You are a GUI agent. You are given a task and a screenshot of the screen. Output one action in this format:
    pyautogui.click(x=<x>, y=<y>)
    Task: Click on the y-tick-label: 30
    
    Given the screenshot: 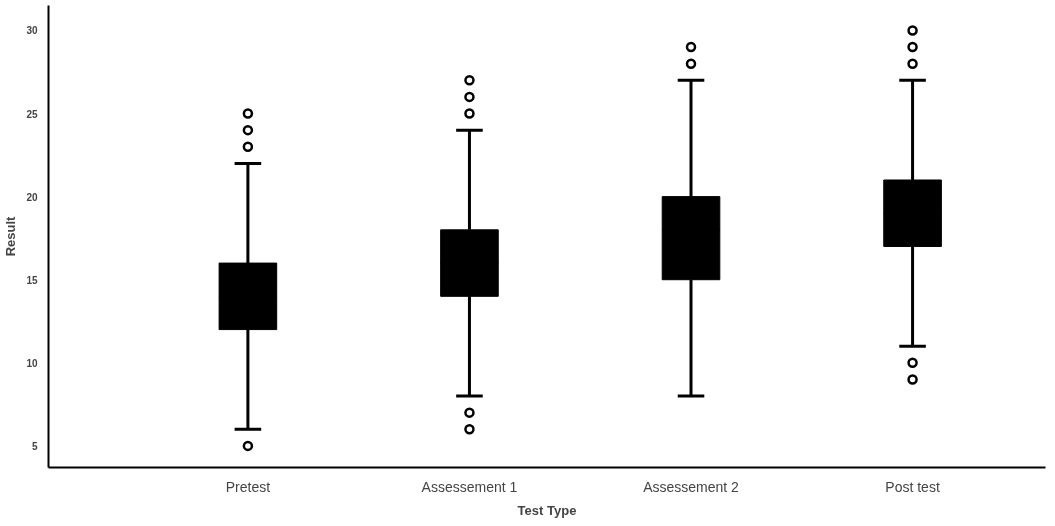 What is the action you would take?
    pyautogui.click(x=32, y=31)
    